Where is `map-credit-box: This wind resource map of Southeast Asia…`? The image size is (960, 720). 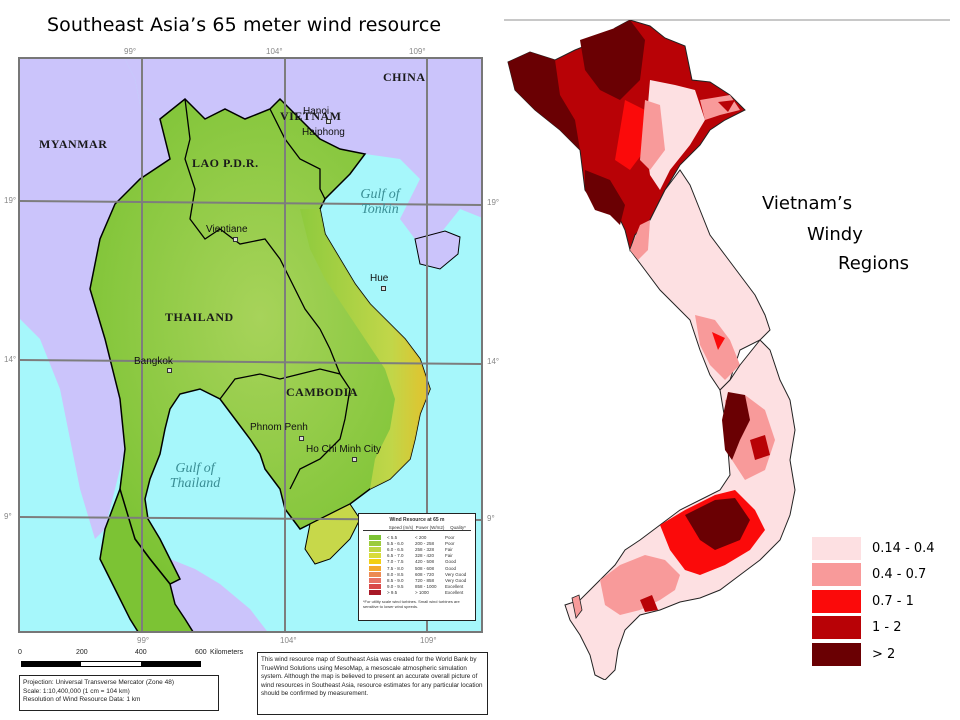 map-credit-box: This wind resource map of Southeast Asia… is located at coordinates (372, 683).